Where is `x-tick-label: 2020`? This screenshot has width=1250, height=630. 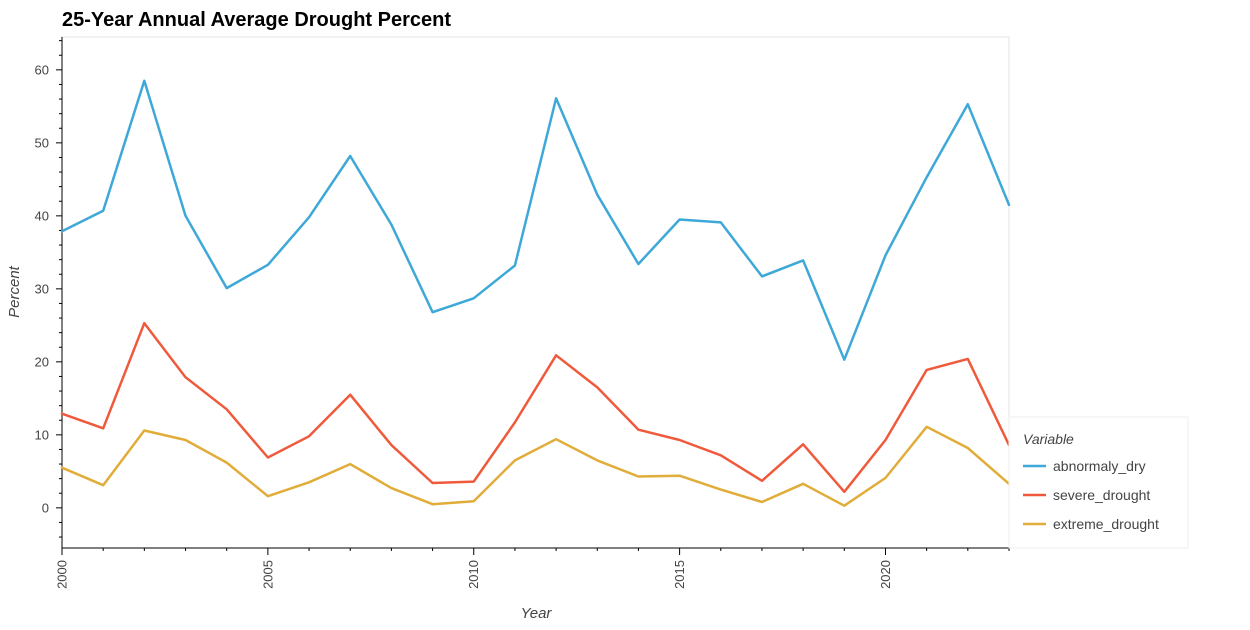 x-tick-label: 2020 is located at coordinates (885, 574).